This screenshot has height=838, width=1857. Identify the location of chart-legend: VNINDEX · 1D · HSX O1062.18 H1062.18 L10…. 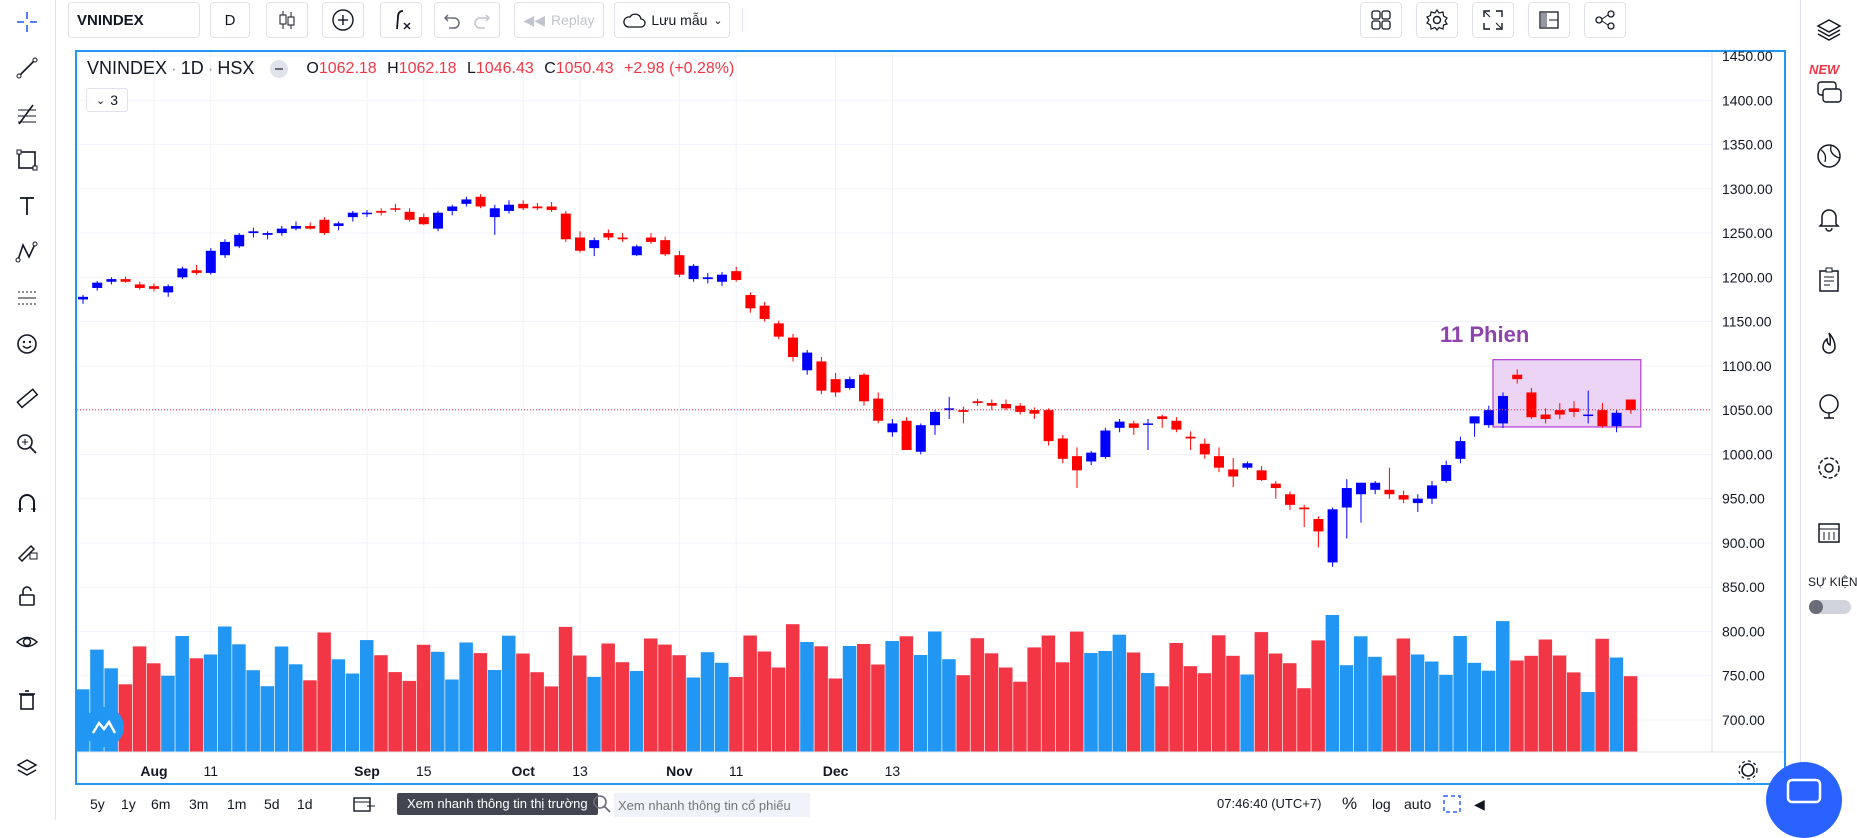
(410, 68).